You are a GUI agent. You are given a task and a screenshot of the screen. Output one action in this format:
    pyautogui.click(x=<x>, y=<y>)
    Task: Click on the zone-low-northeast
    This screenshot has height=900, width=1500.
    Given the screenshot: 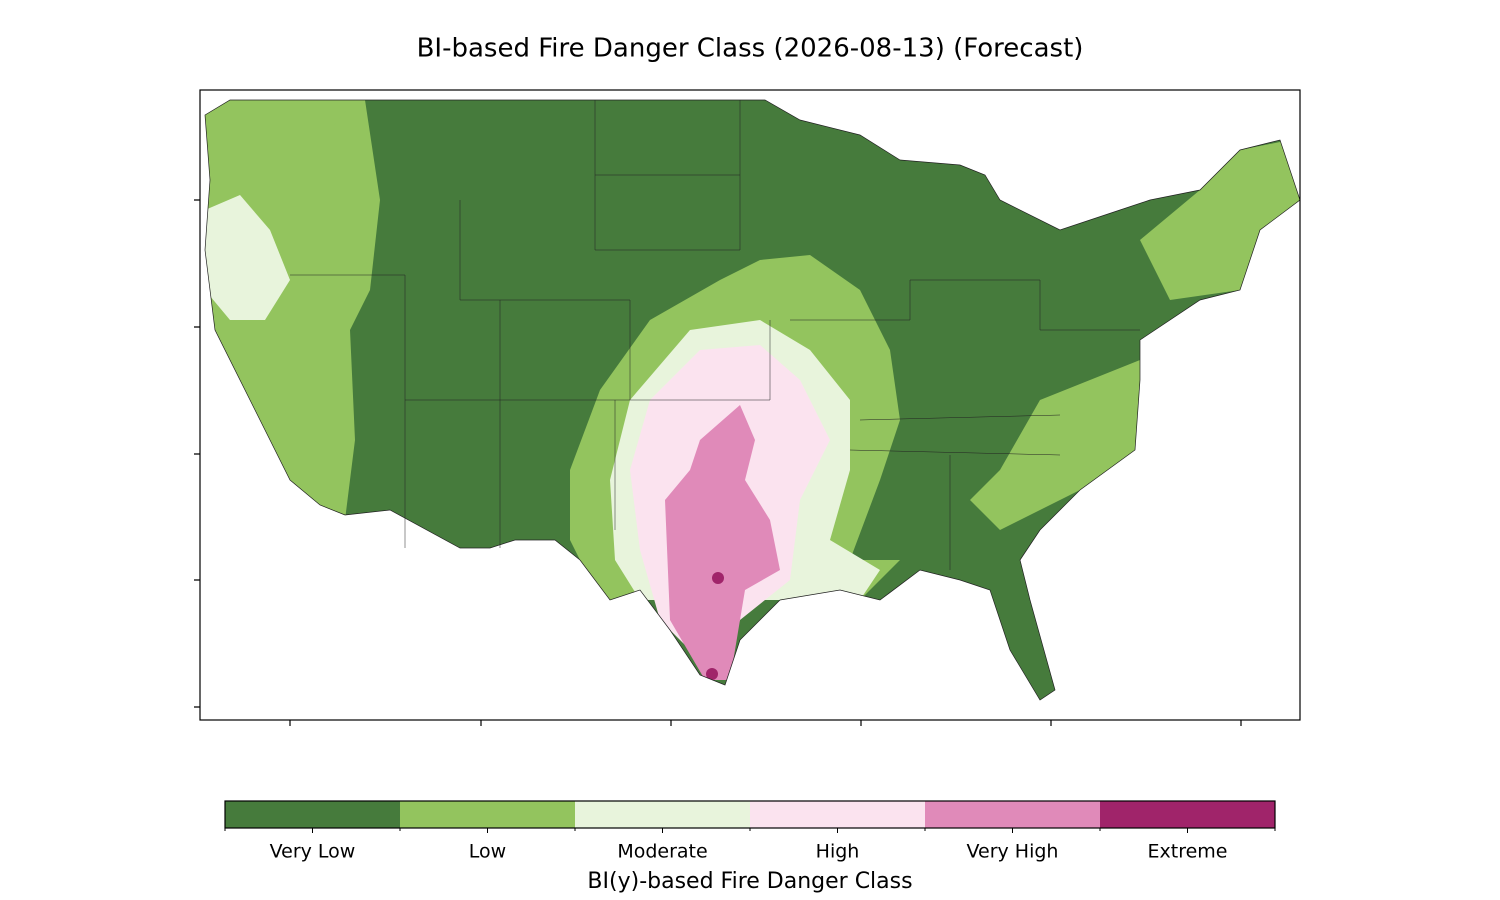 What is the action you would take?
    pyautogui.click(x=1220, y=220)
    